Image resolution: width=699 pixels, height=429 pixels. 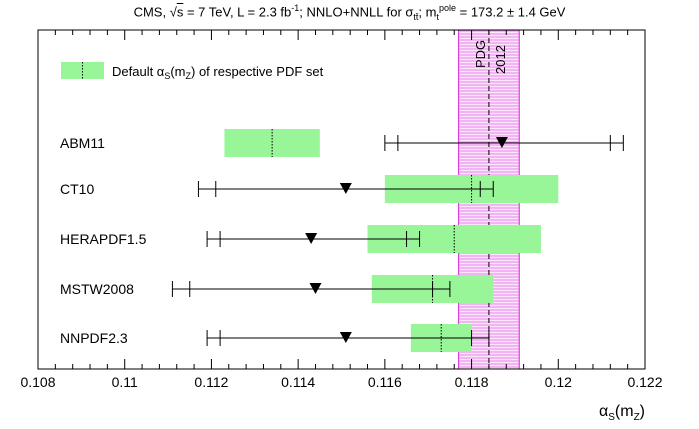 I want to click on pdg-year-label: 2012, so click(x=500, y=59).